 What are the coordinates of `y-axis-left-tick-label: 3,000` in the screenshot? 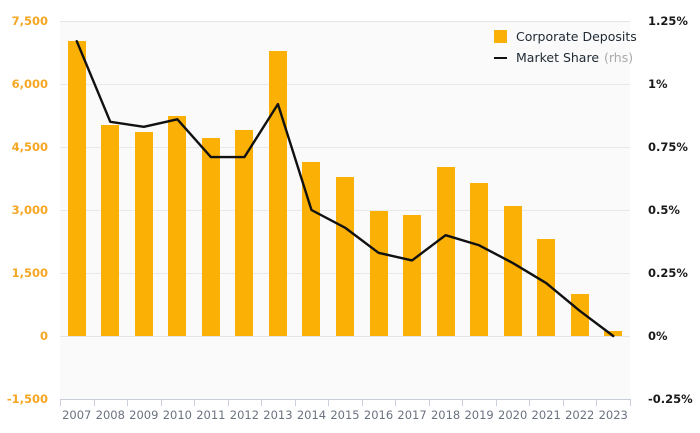 It's located at (29, 210).